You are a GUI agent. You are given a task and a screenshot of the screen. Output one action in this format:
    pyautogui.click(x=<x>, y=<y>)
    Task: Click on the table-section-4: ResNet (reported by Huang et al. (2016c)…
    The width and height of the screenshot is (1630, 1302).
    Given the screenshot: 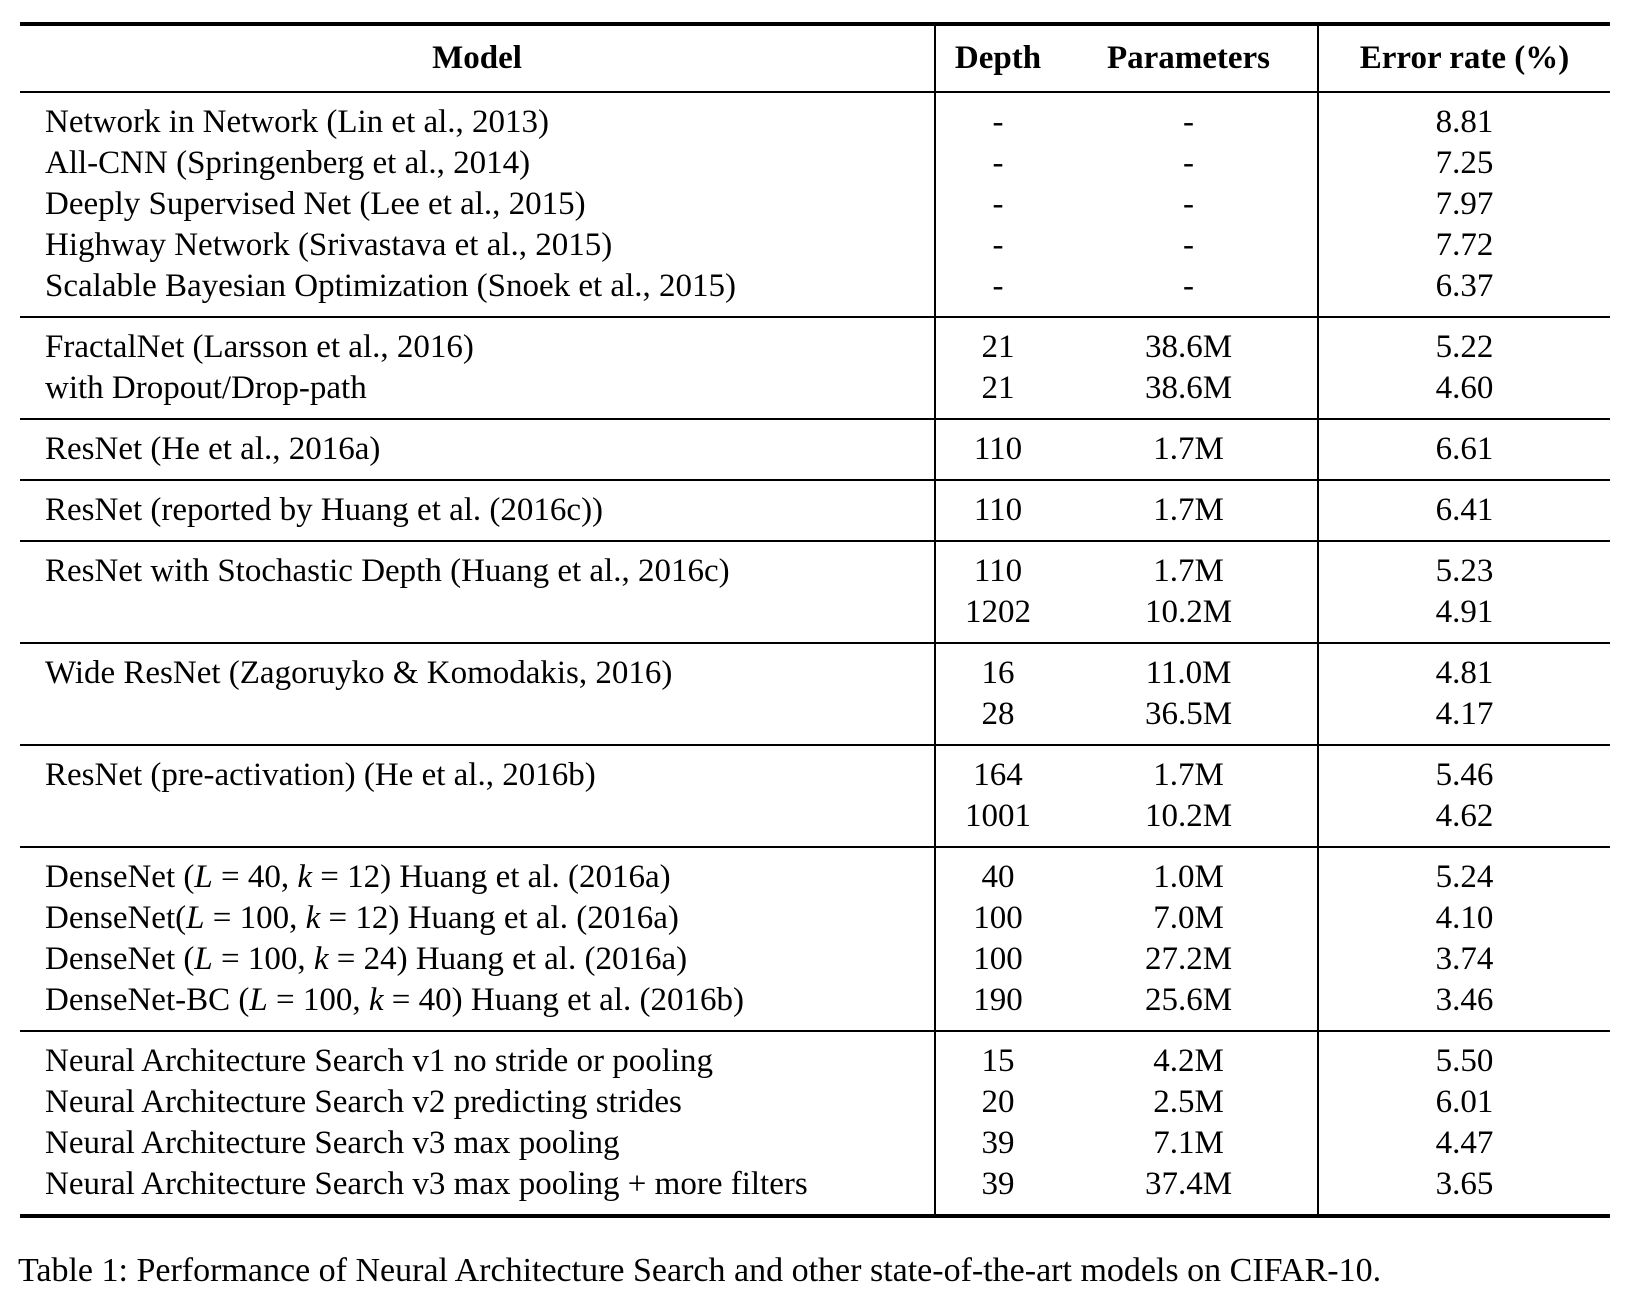 What is the action you would take?
    pyautogui.click(x=815, y=510)
    